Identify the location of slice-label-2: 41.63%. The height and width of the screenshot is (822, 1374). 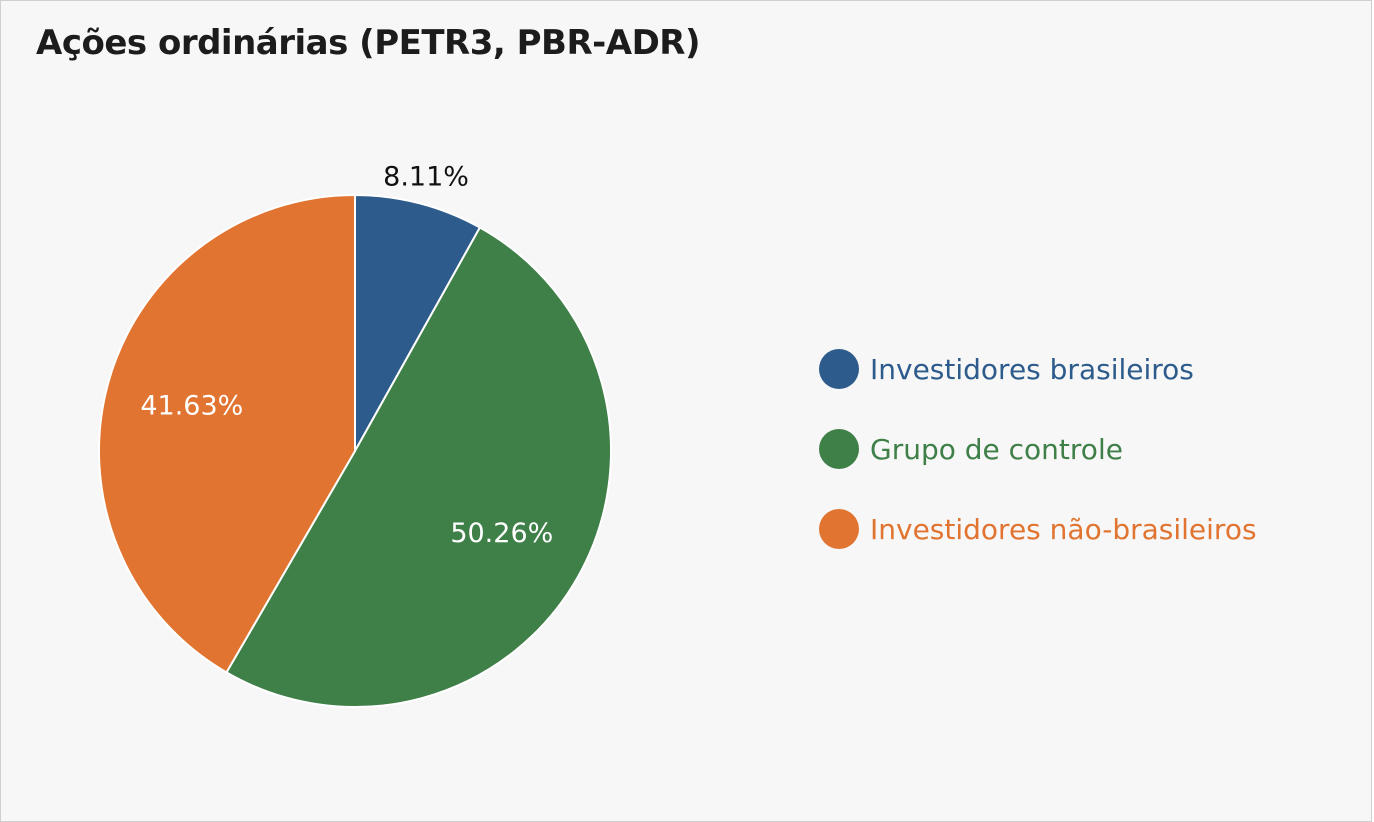
(191, 406).